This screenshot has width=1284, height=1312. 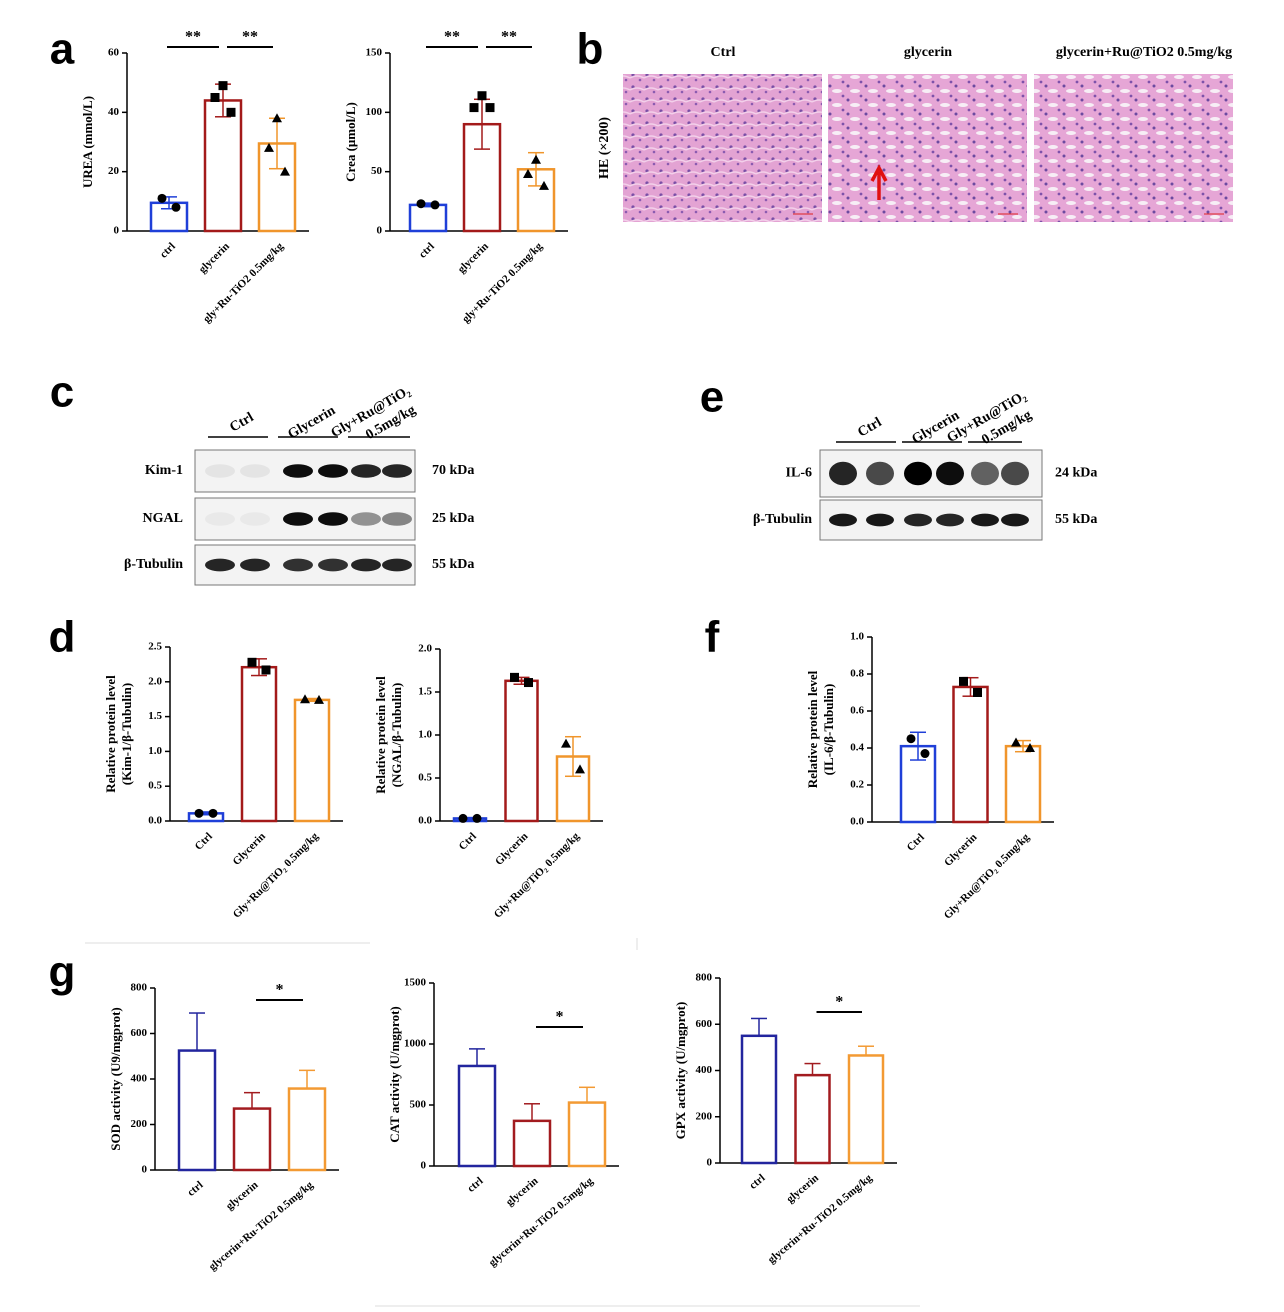 What do you see at coordinates (541, 1222) in the screenshot?
I see `x-tick-label: glycerin+Ru-TiO2 0.5mg/kg` at bounding box center [541, 1222].